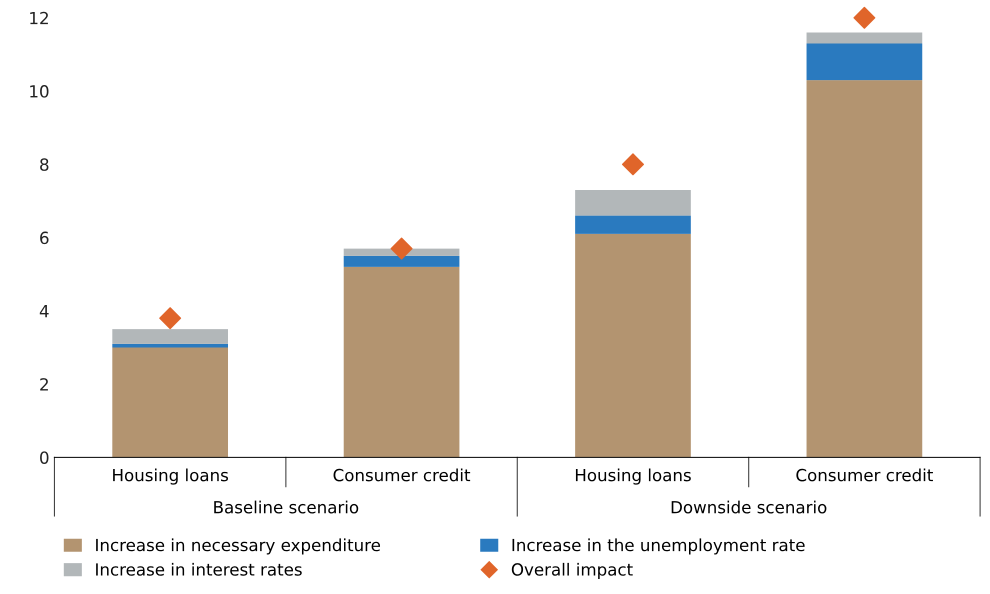 The image size is (990, 594). Describe the element at coordinates (199, 569) in the screenshot. I see `legend-label: Increase in interest rates` at that location.